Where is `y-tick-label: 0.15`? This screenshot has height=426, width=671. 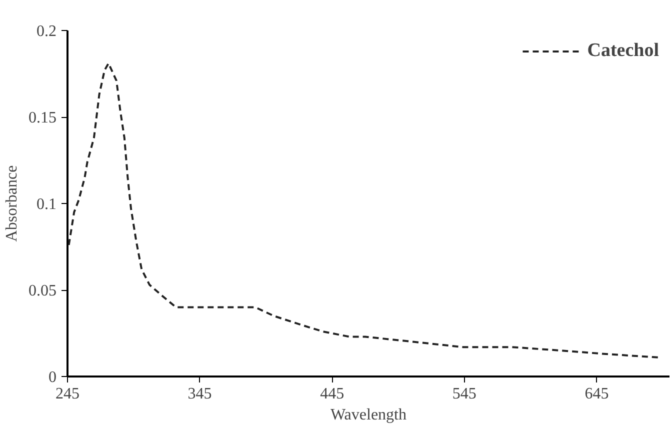 y-tick-label: 0.15 is located at coordinates (42, 118).